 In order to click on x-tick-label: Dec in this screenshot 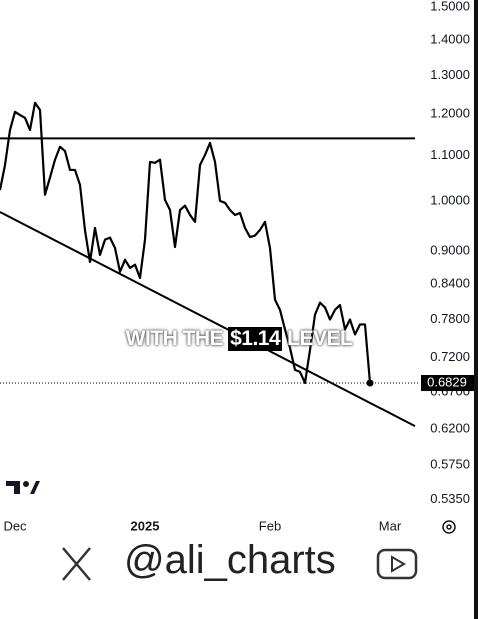, I will do `click(15, 525)`.